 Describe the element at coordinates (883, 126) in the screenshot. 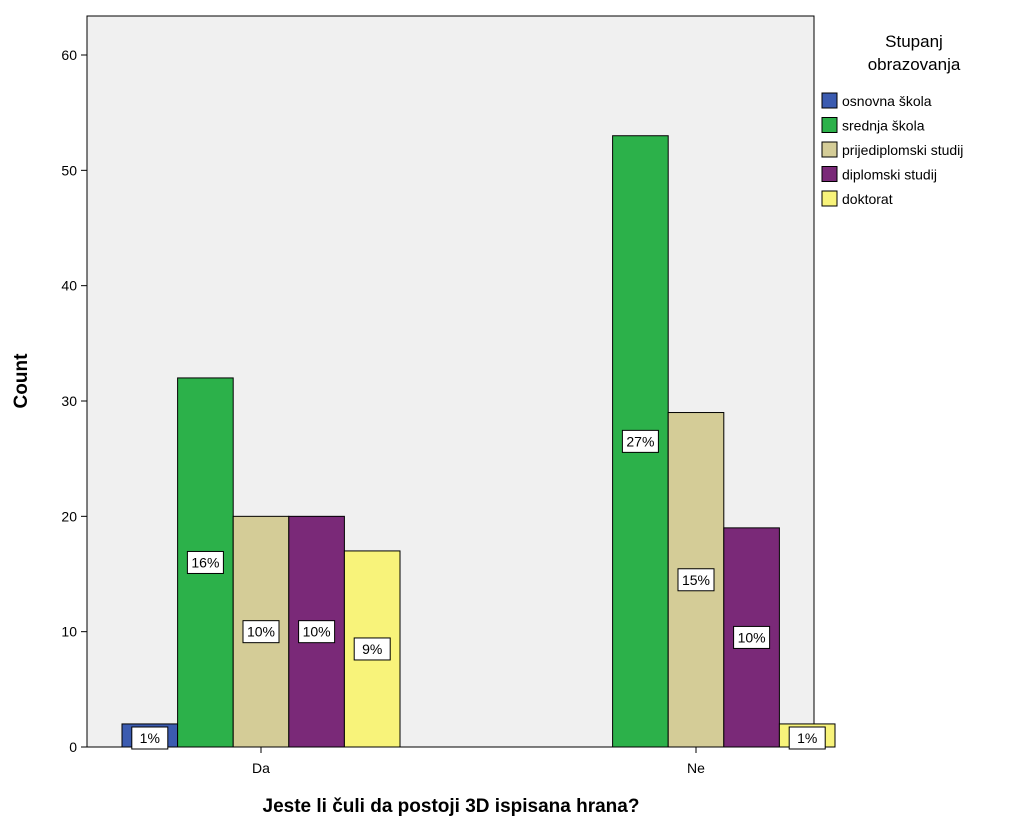

I see `legend-label: srednja škola` at that location.